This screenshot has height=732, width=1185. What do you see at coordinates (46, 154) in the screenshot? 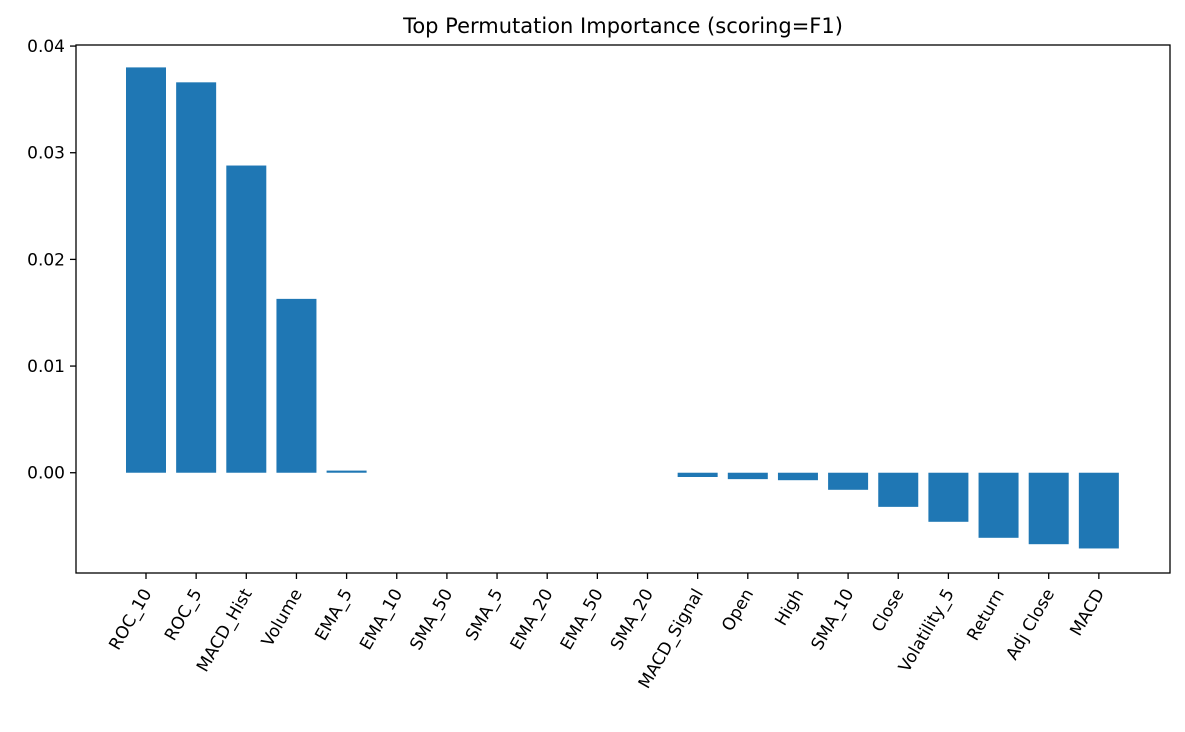
I see `y-tick-label: 0.03` at bounding box center [46, 154].